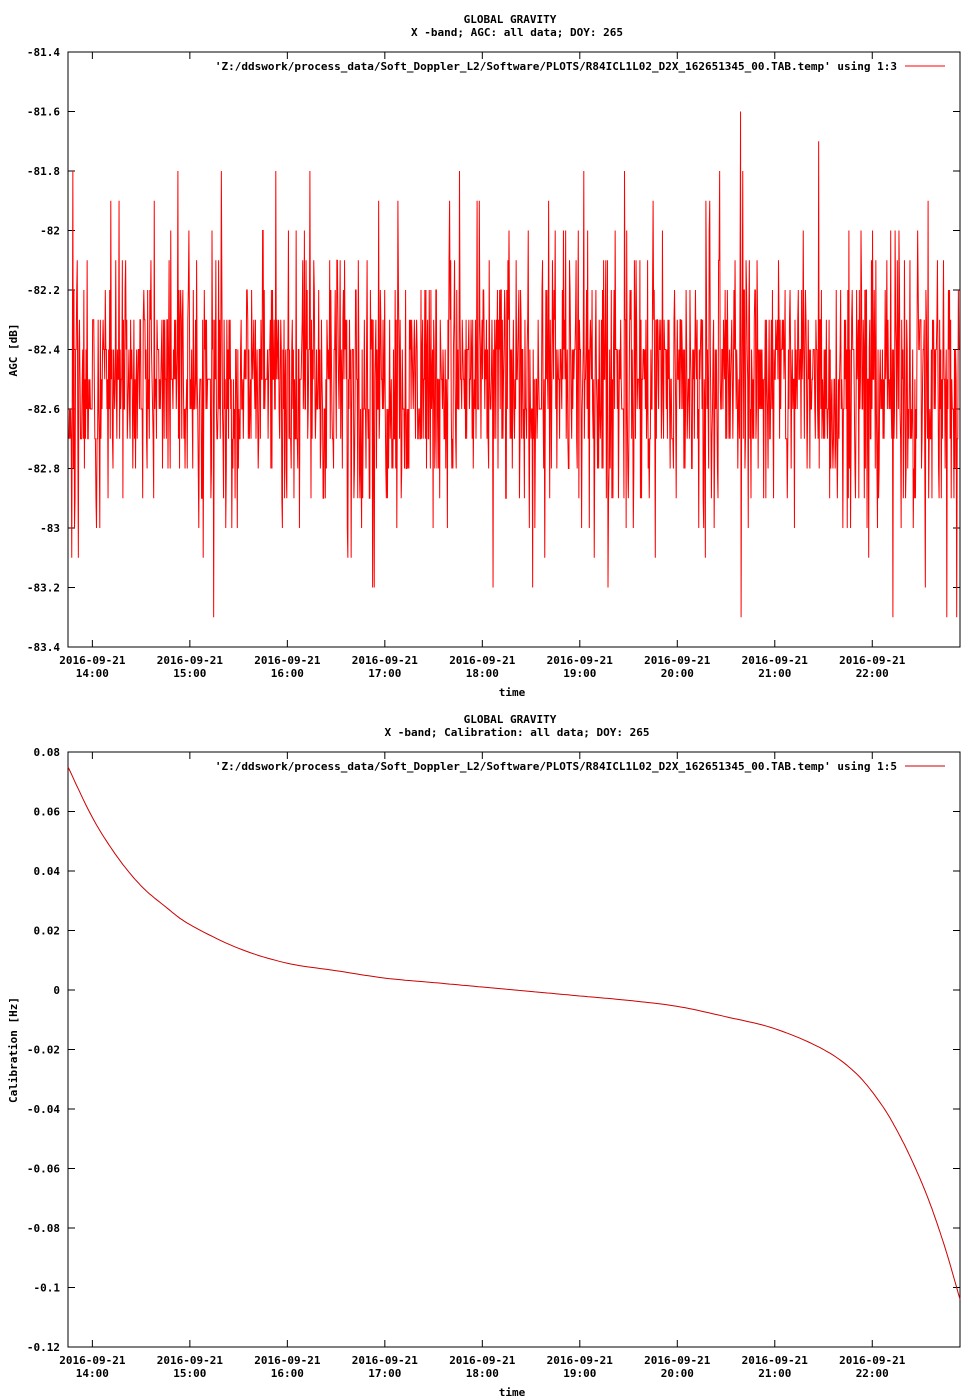  I want to click on agc-y-tick-label: -83, so click(50, 528).